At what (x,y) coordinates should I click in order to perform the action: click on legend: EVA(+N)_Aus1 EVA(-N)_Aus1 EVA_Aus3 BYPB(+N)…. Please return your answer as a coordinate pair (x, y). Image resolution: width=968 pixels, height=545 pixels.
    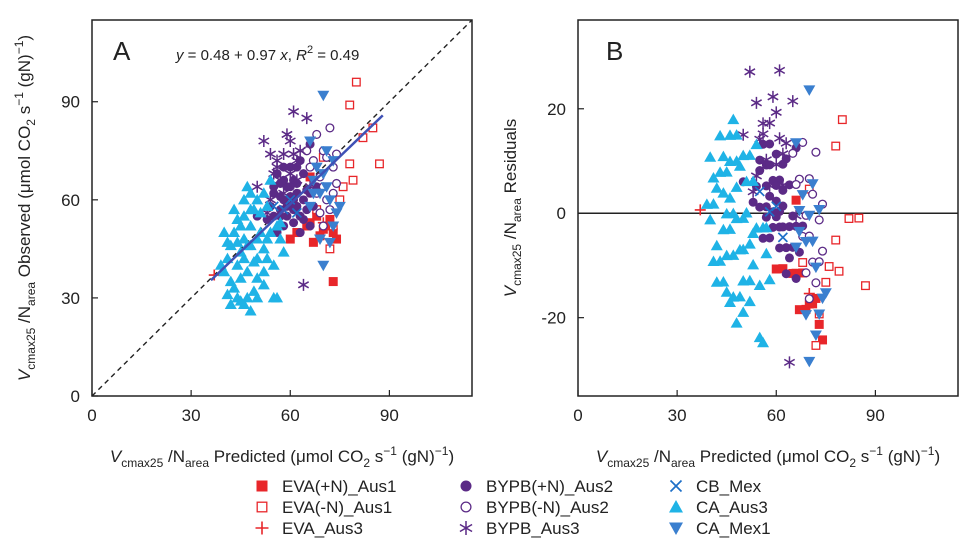
    Looking at the image, I should click on (513, 507).